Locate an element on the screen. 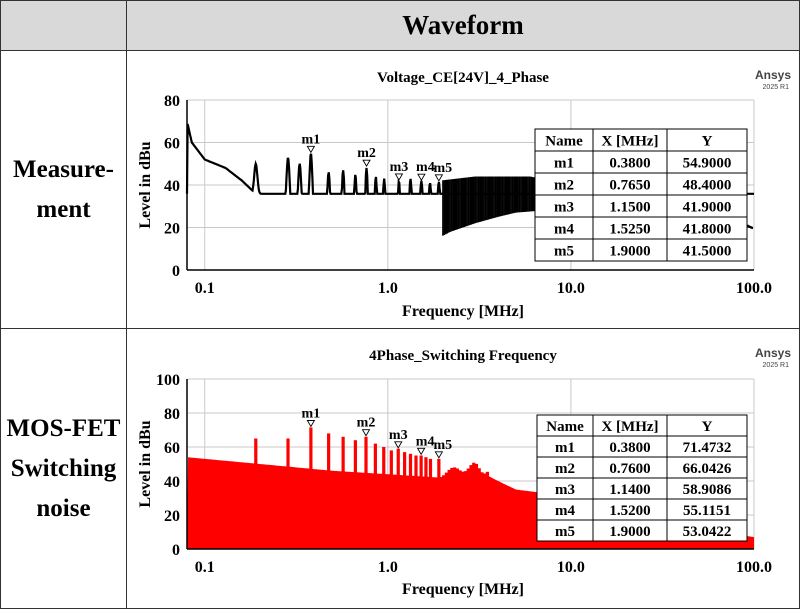 Image resolution: width=800 pixels, height=613 pixels. row-label-mosfet: MOS-FET Switching noise is located at coordinates (63, 468).